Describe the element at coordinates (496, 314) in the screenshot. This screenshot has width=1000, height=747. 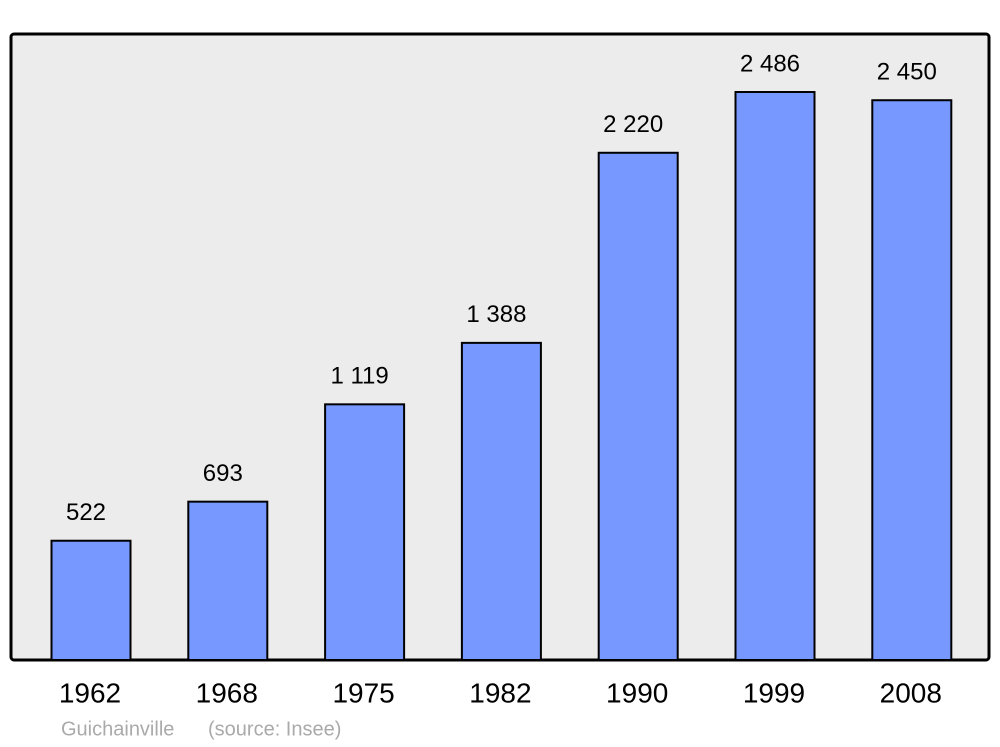
I see `value-label: 1 388` at that location.